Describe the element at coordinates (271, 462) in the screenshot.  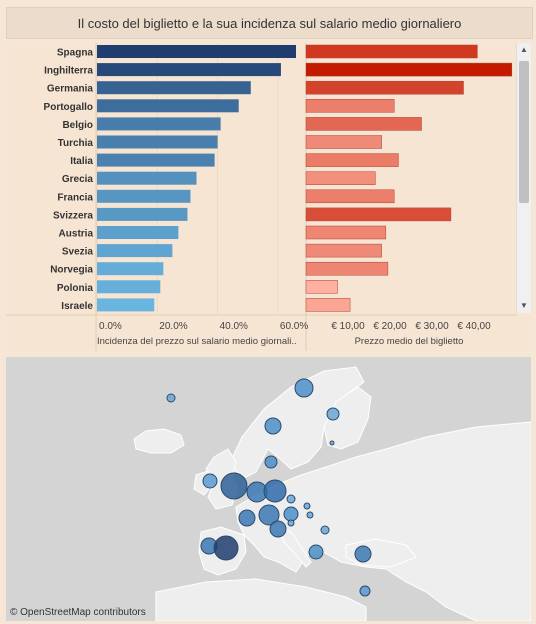
I see `bubble-poland-north` at that location.